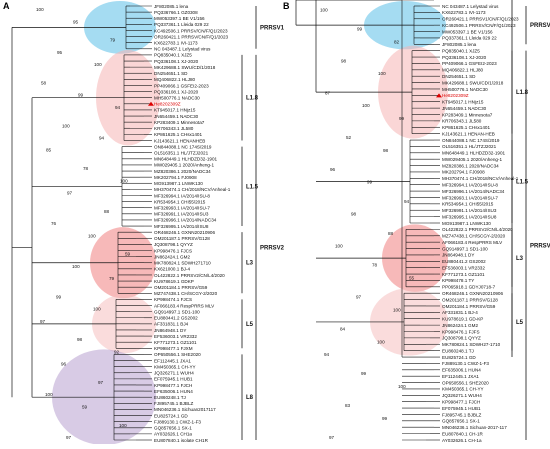  I want to click on taxon-label: AF331831.1 BJ4, so click(171, 324).